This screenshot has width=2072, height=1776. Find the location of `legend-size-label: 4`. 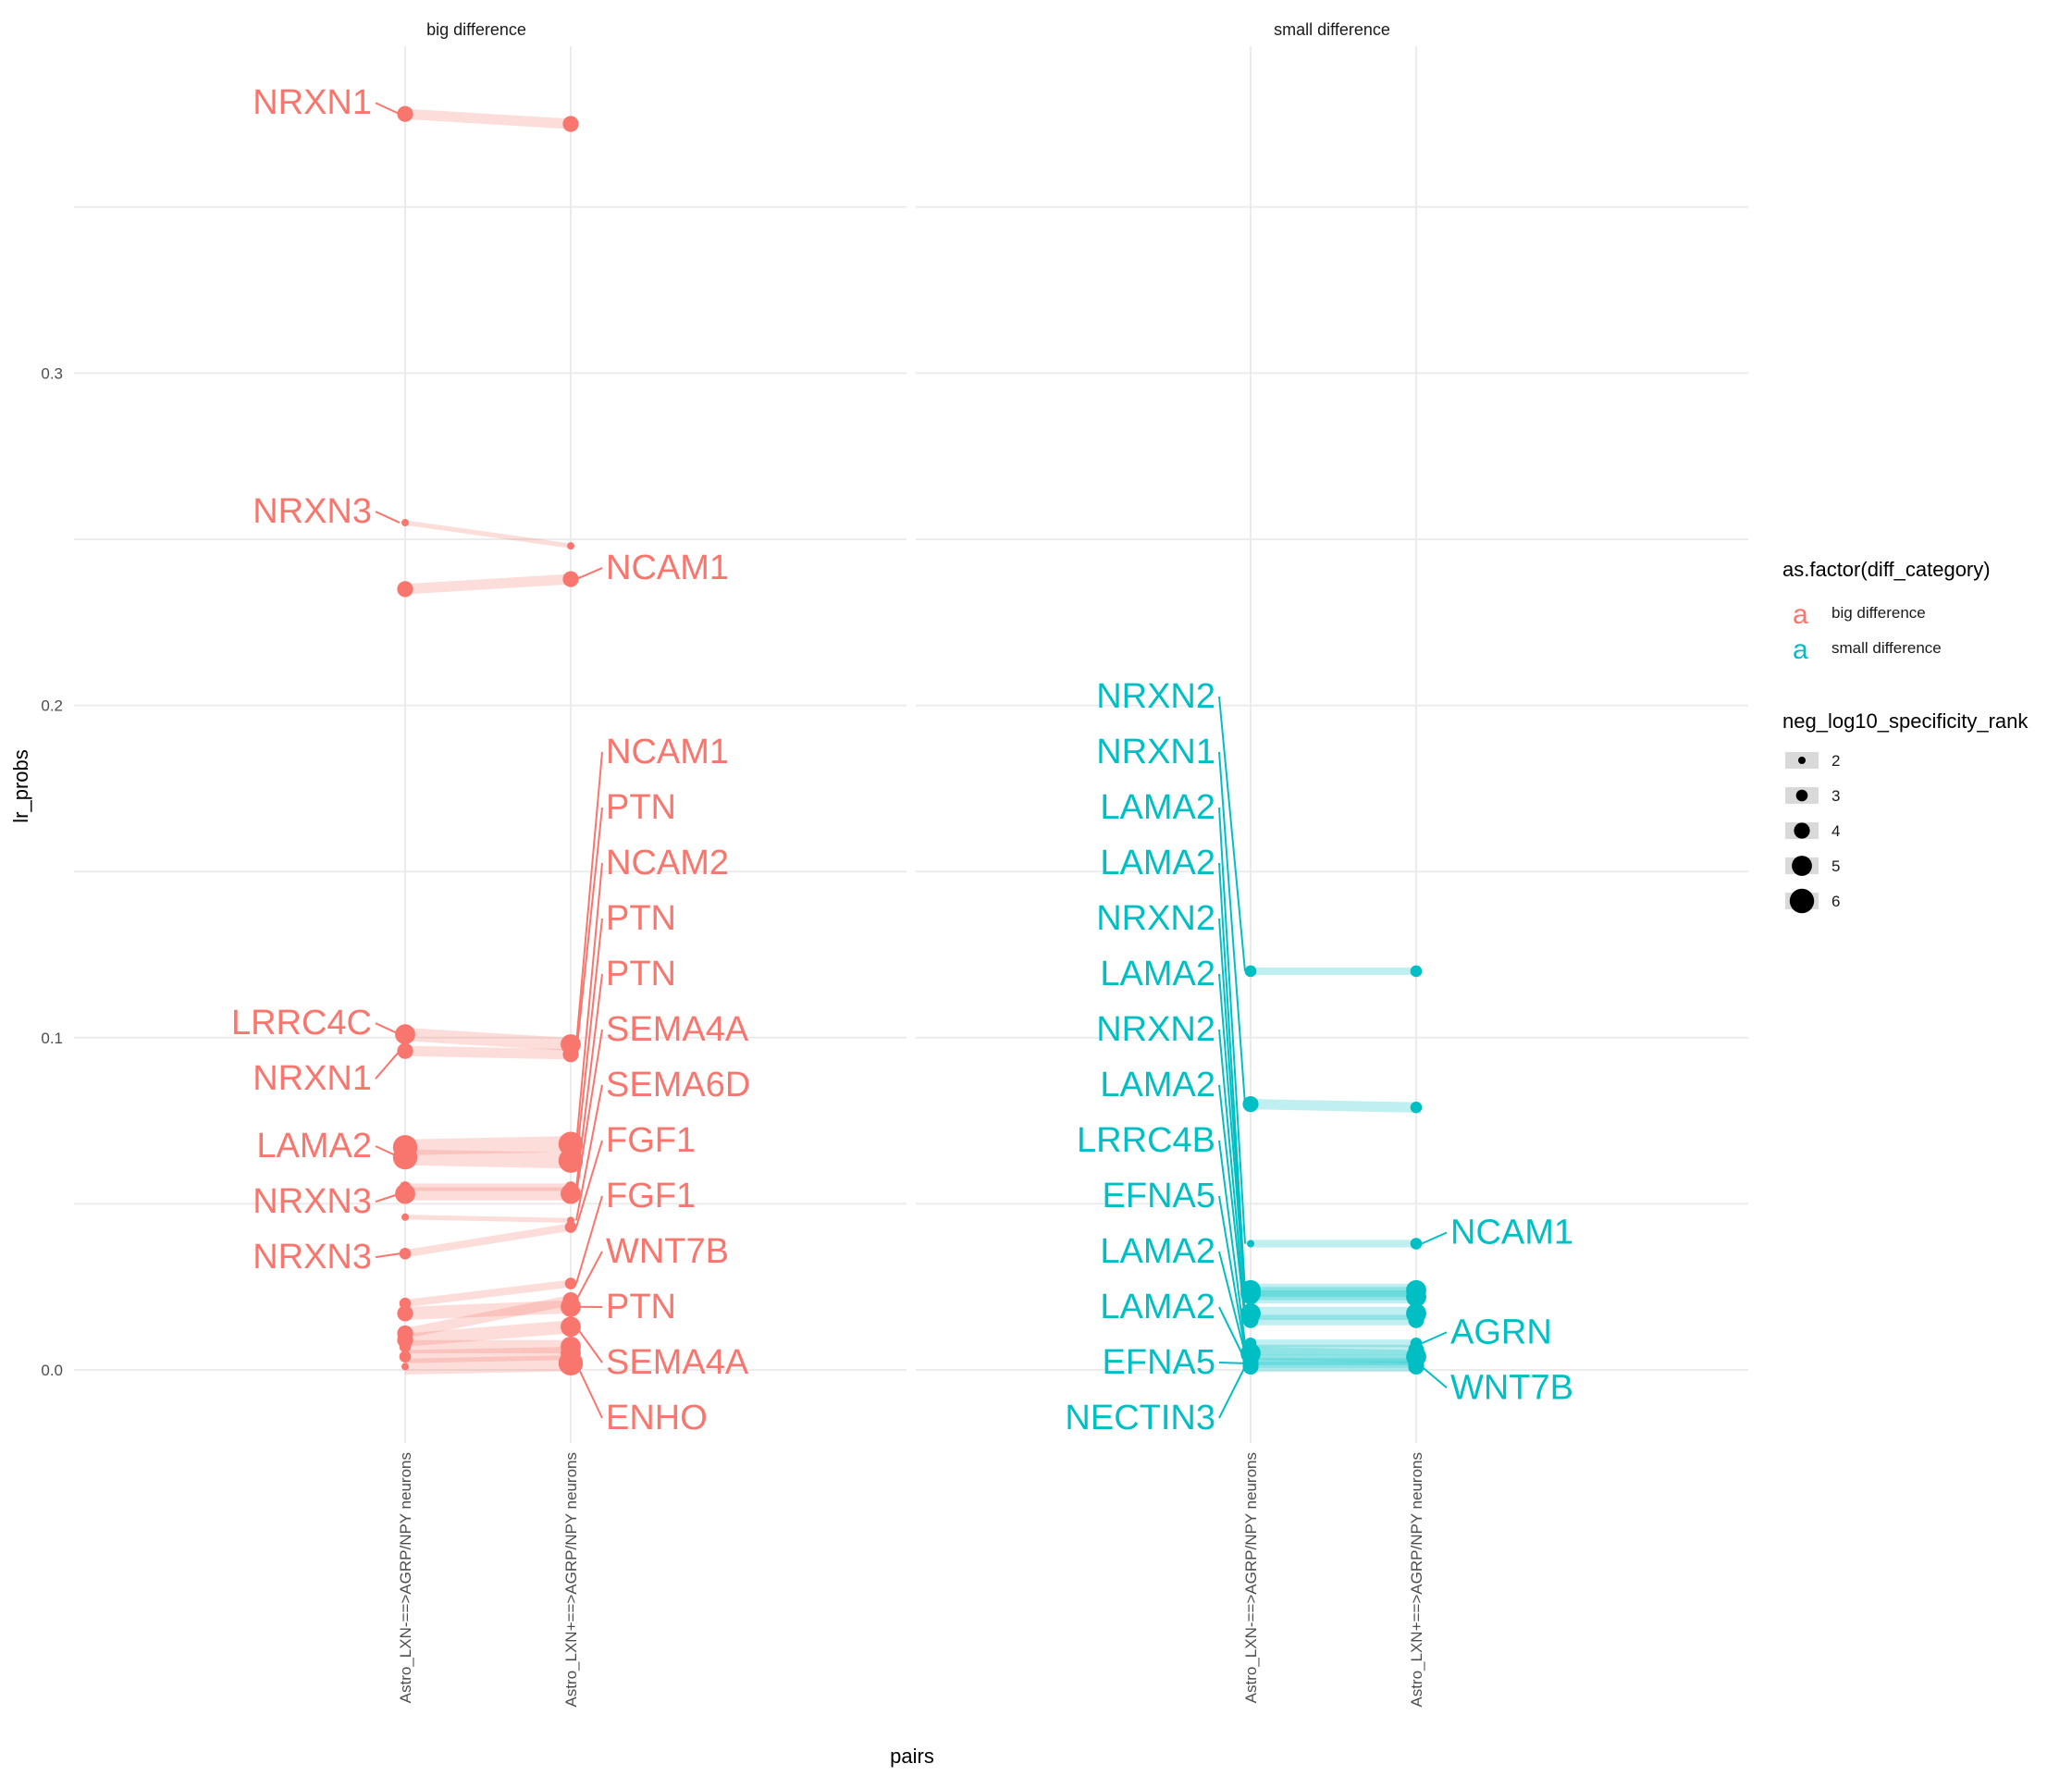

legend-size-label: 4 is located at coordinates (1836, 831).